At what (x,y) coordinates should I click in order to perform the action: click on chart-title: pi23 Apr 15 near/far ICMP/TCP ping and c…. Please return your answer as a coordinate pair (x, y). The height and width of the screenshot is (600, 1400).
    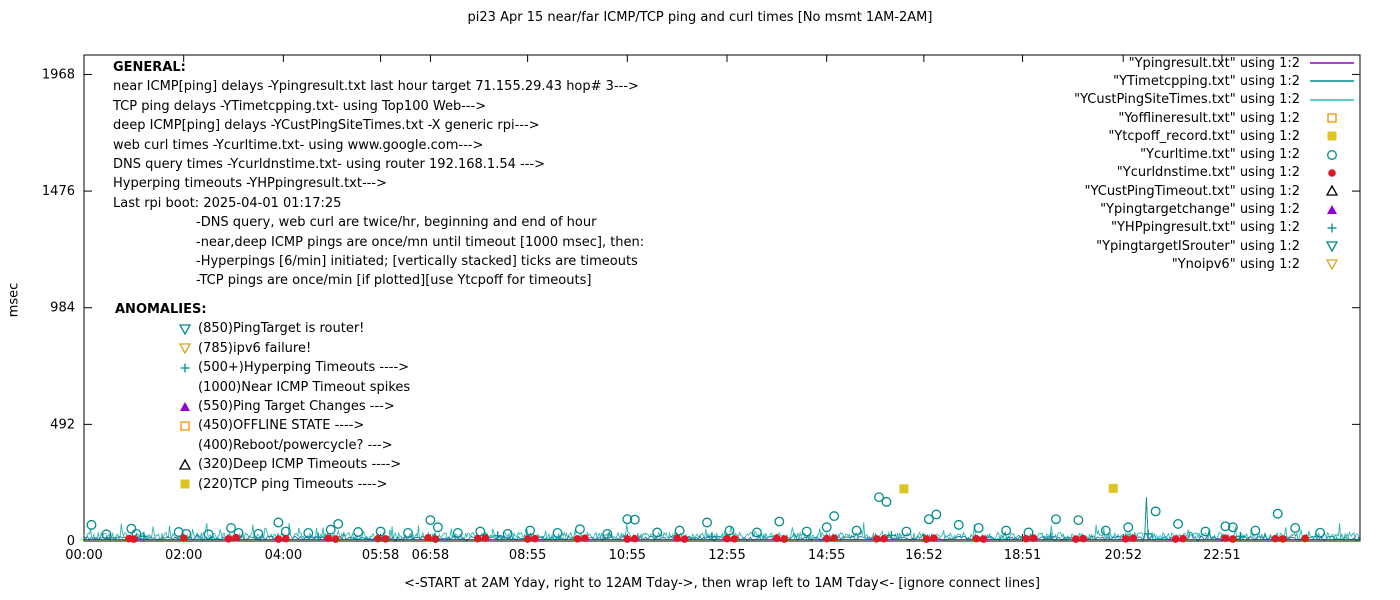
    Looking at the image, I should click on (700, 17).